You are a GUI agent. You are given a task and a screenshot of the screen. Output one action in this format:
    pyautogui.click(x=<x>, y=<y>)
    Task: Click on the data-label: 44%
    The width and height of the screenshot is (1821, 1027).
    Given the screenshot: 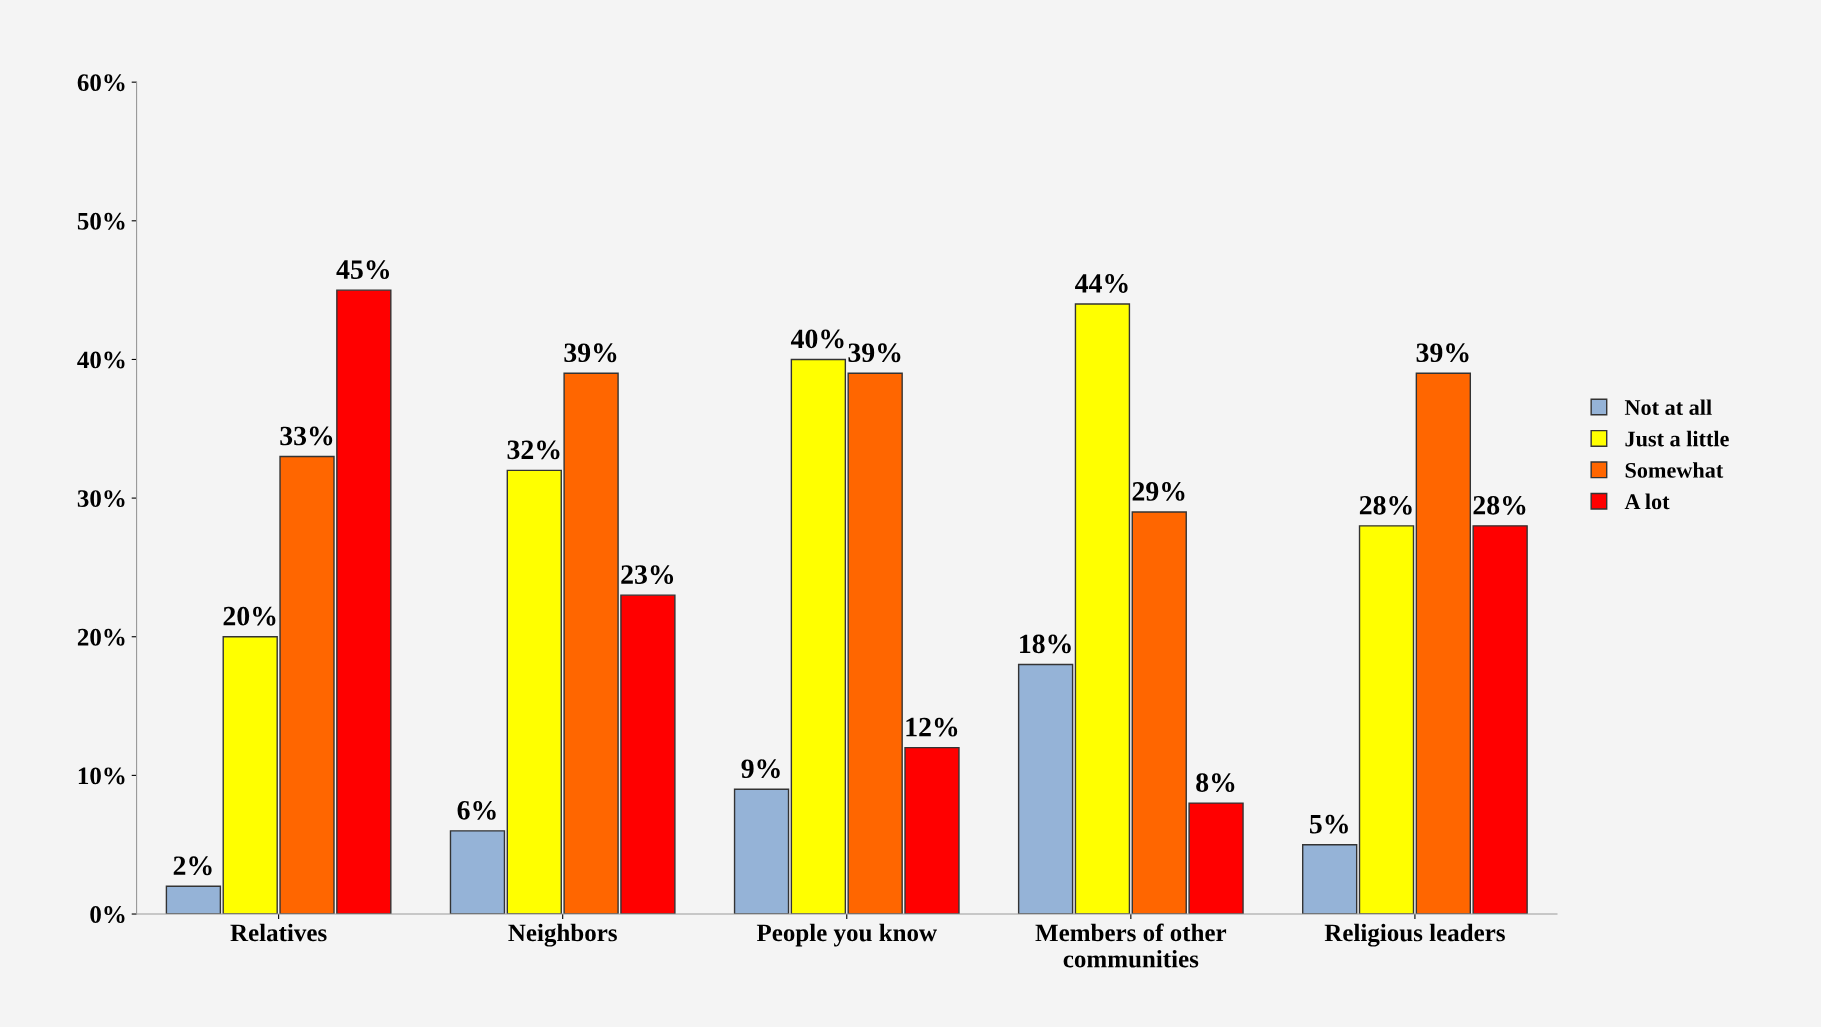 What is the action you would take?
    pyautogui.click(x=1101, y=283)
    